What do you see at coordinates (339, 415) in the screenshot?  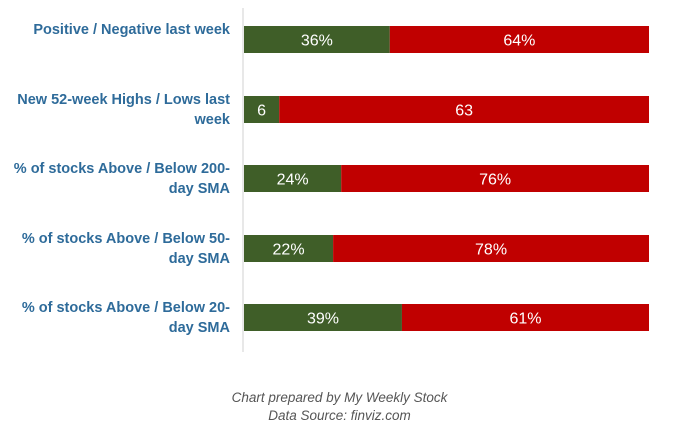 I see `footer-source: Data Source: finviz.com` at bounding box center [339, 415].